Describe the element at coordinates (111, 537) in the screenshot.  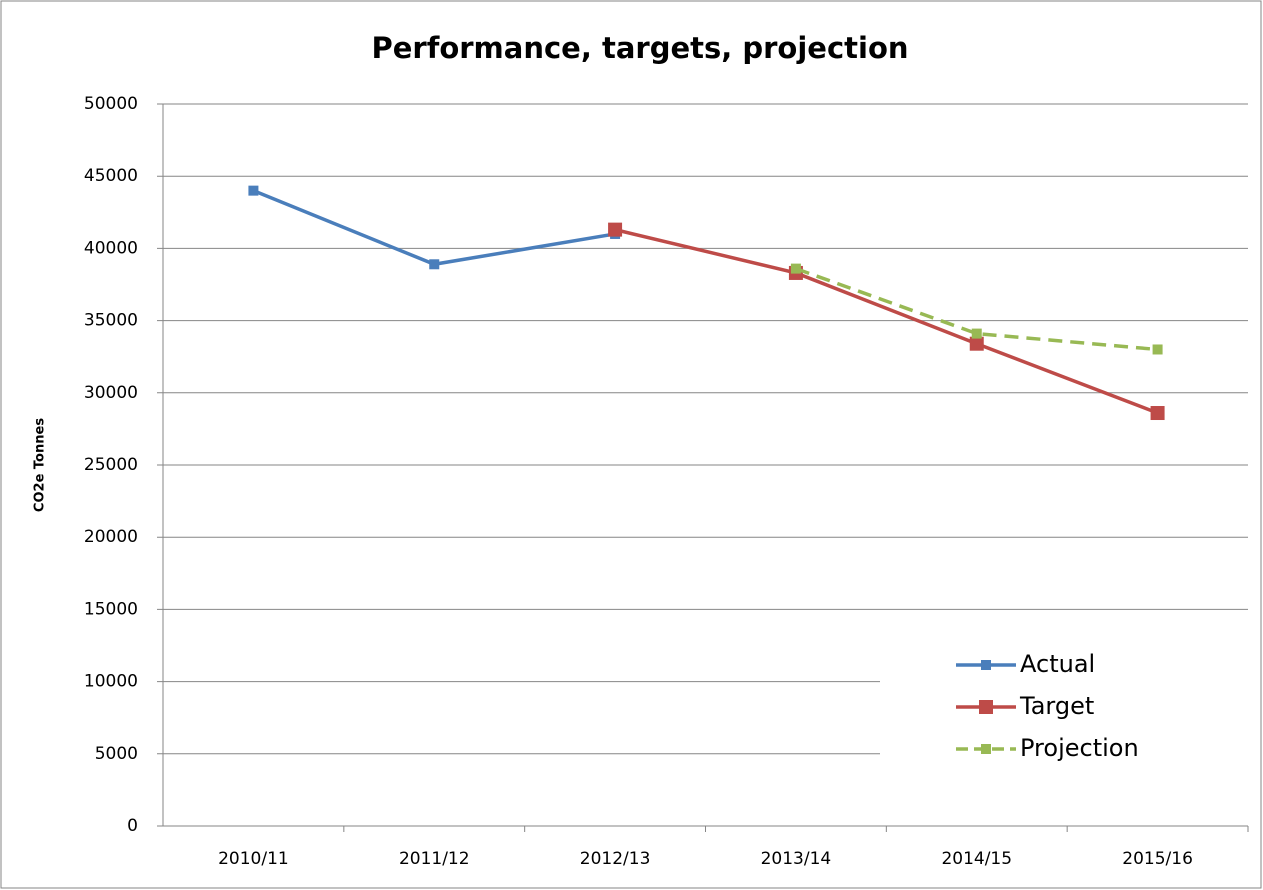
I see `y-tick-label: 20000` at that location.